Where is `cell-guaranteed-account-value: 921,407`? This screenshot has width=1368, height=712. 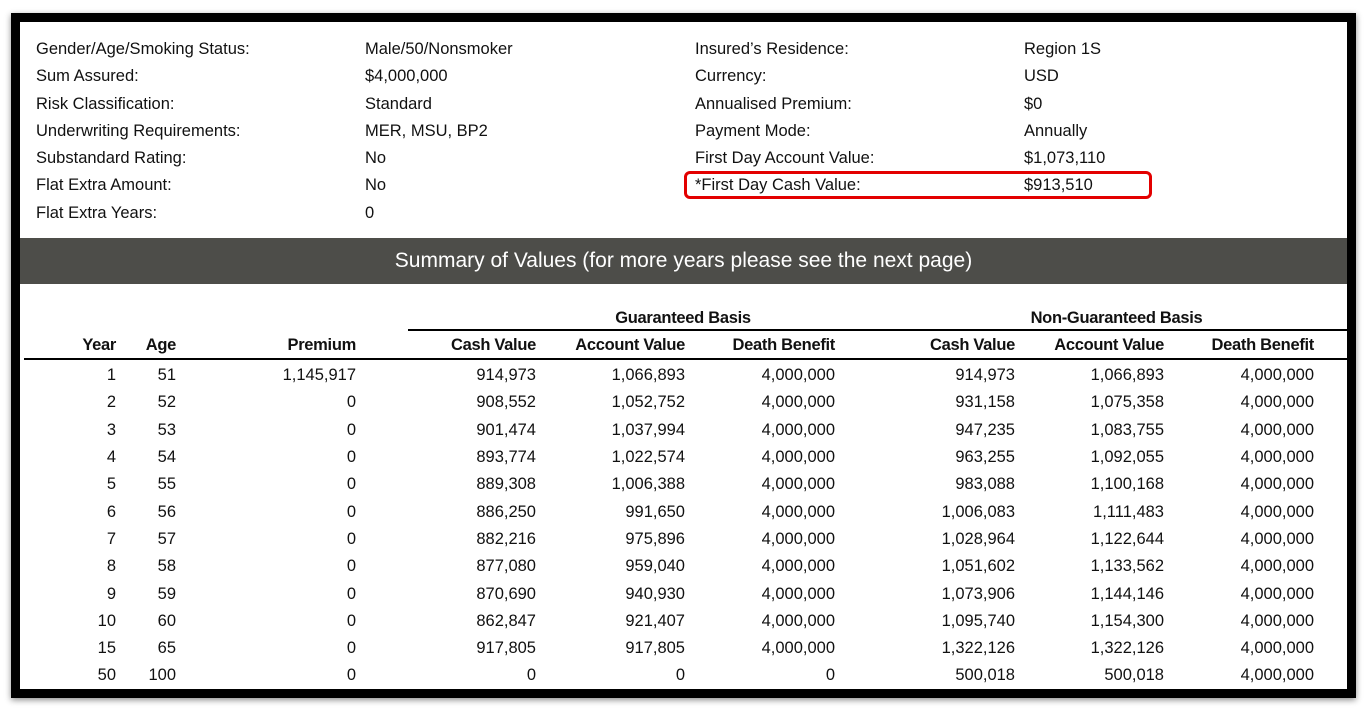 cell-guaranteed-account-value: 921,407 is located at coordinates (655, 620).